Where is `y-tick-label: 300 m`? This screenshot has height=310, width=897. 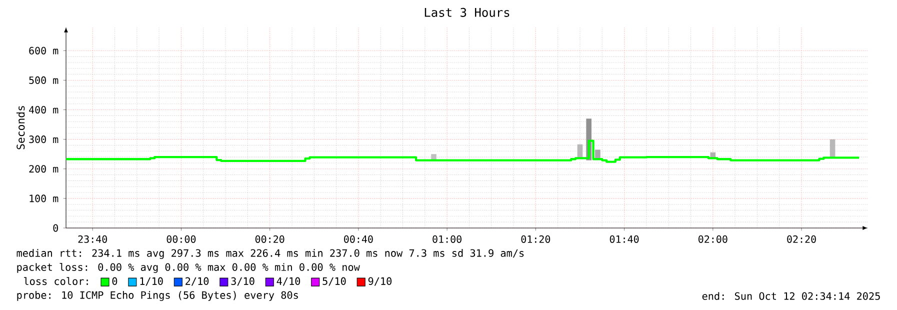 y-tick-label: 300 m is located at coordinates (43, 140).